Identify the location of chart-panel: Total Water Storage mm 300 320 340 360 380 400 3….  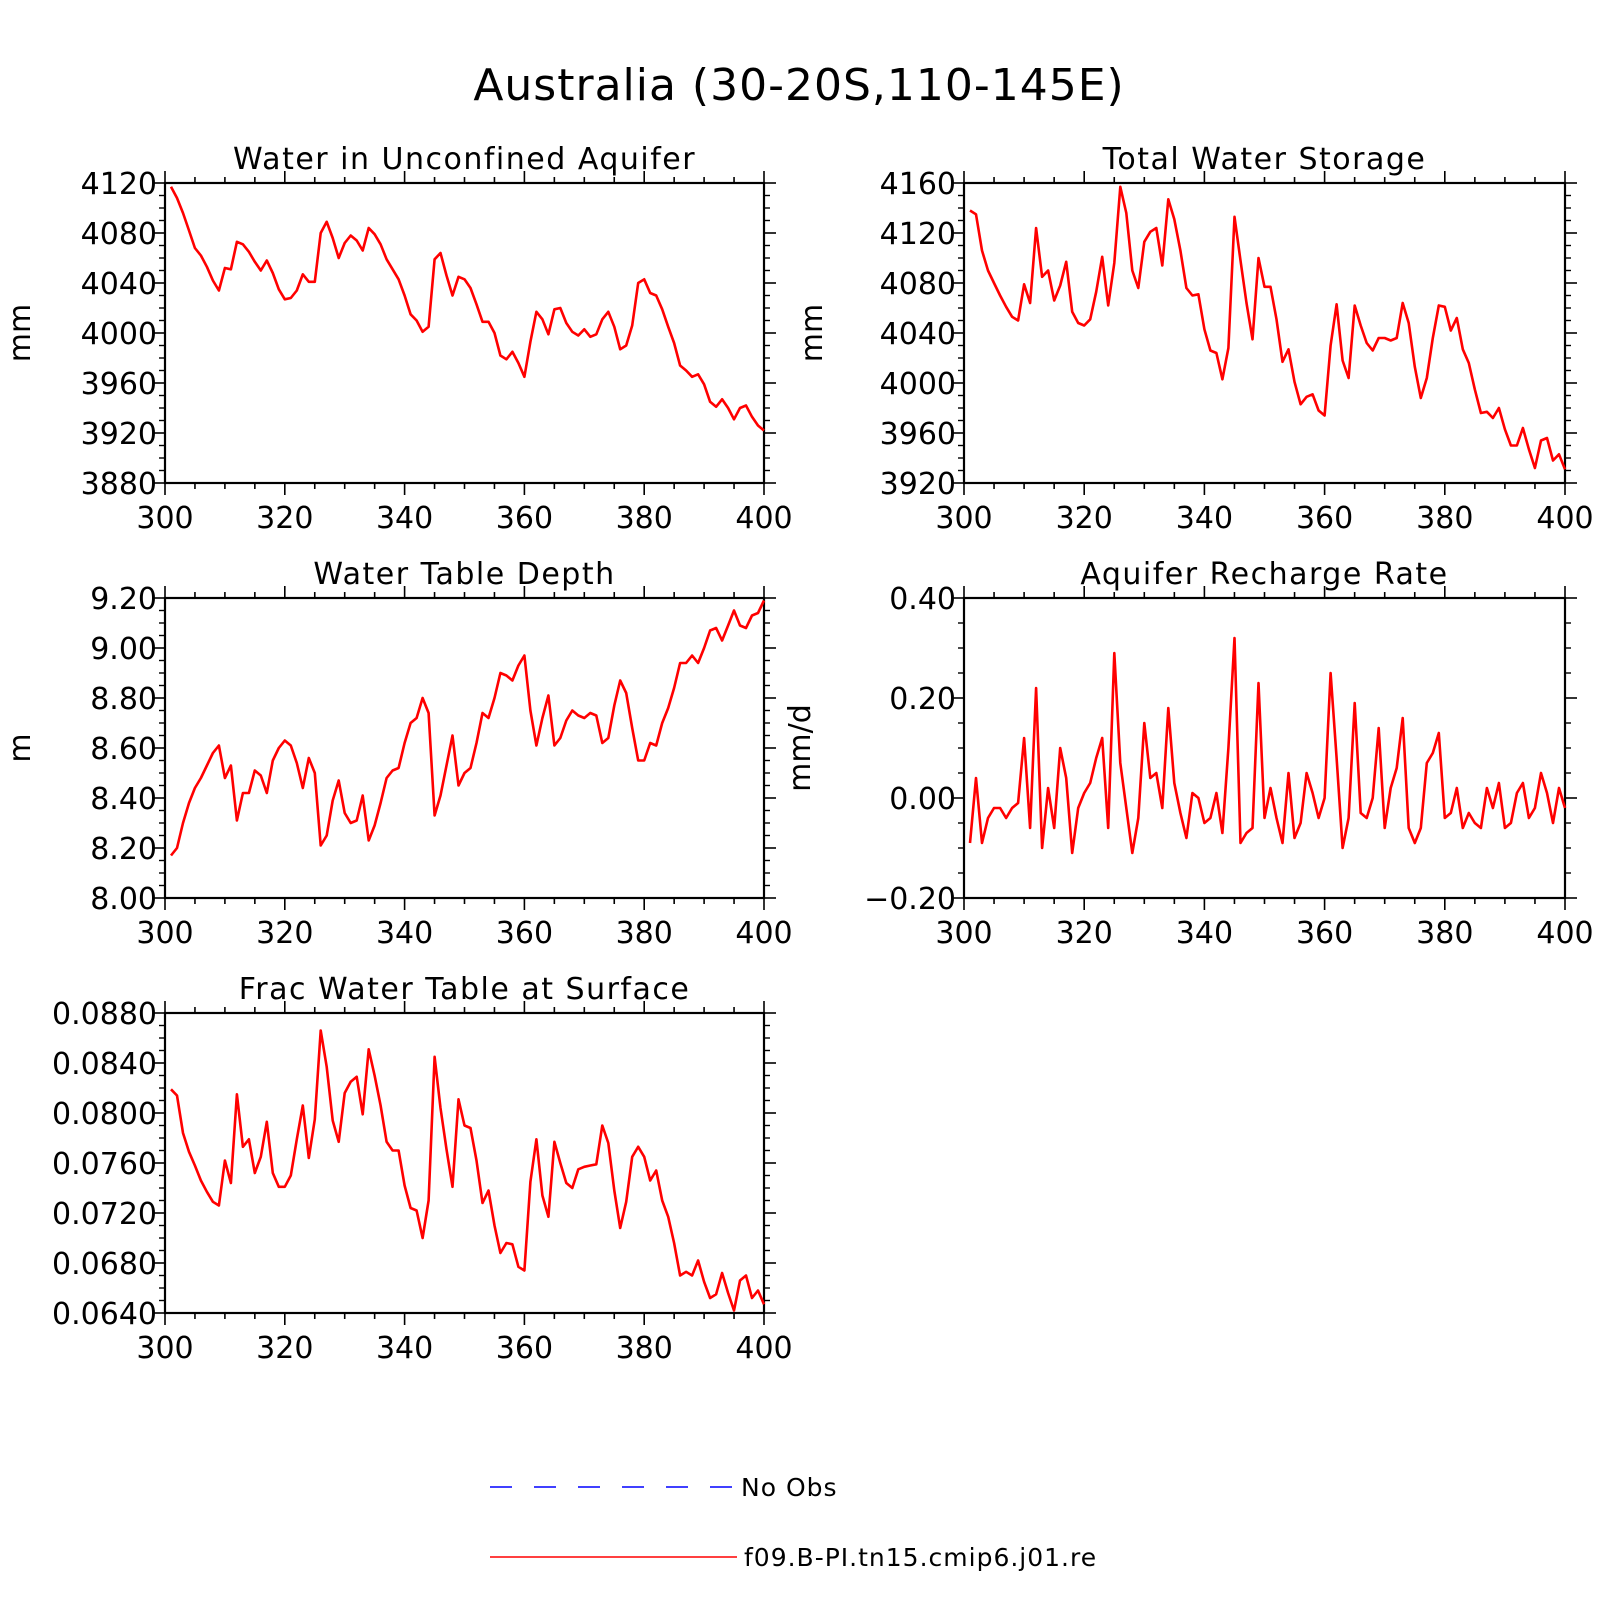
(1194, 339).